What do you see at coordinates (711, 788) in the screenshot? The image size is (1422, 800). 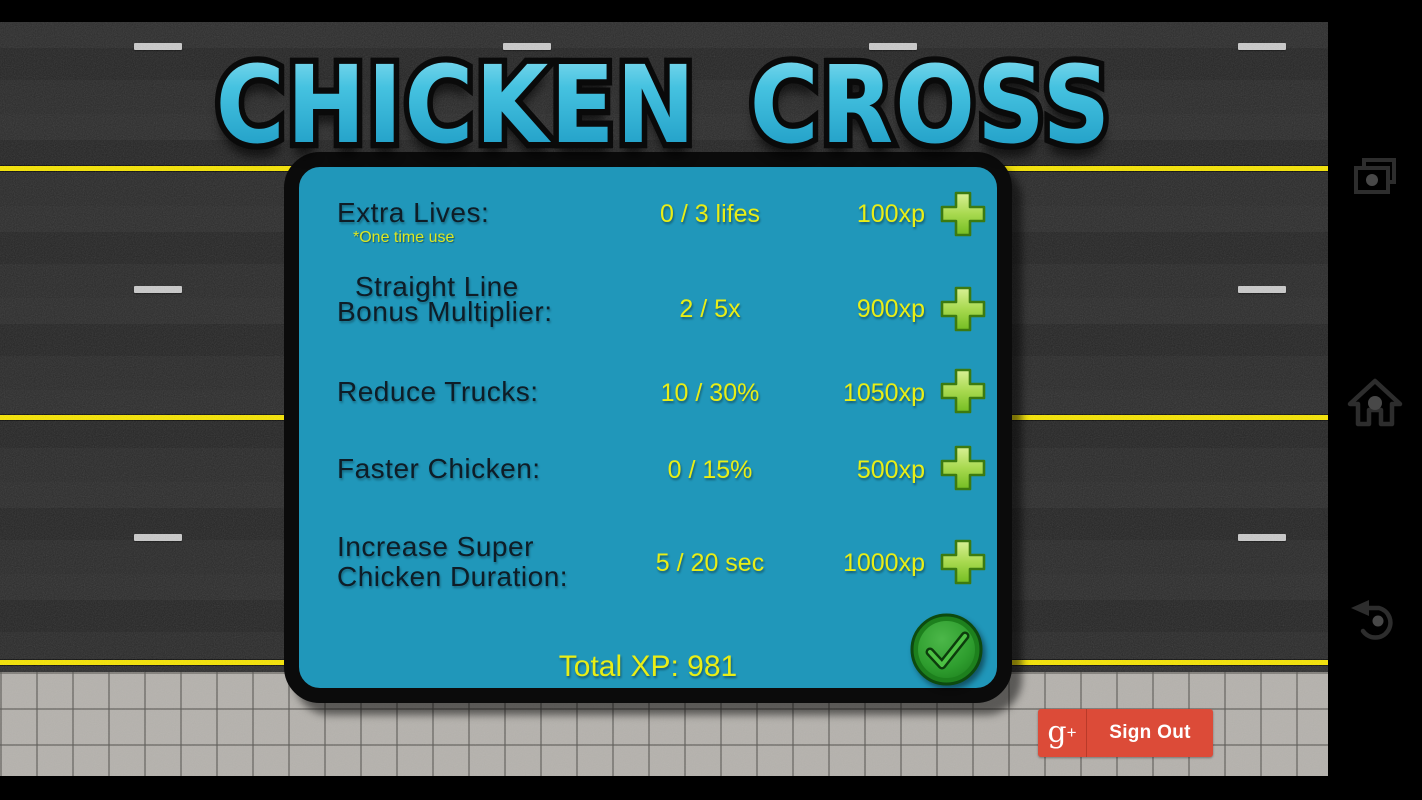 I see `bottom-letterbox-bar` at bounding box center [711, 788].